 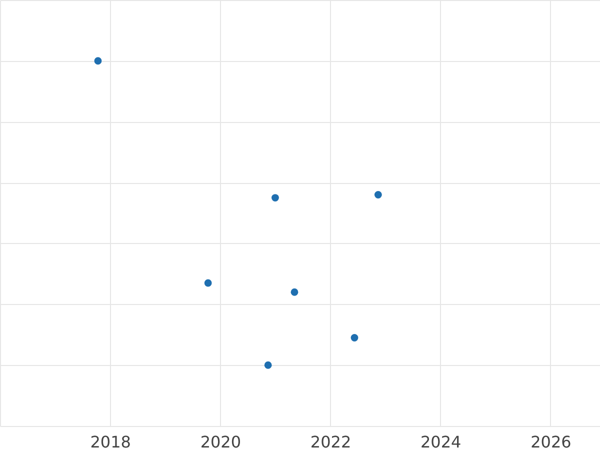 What do you see at coordinates (551, 441) in the screenshot?
I see `x-tick-label: 2026` at bounding box center [551, 441].